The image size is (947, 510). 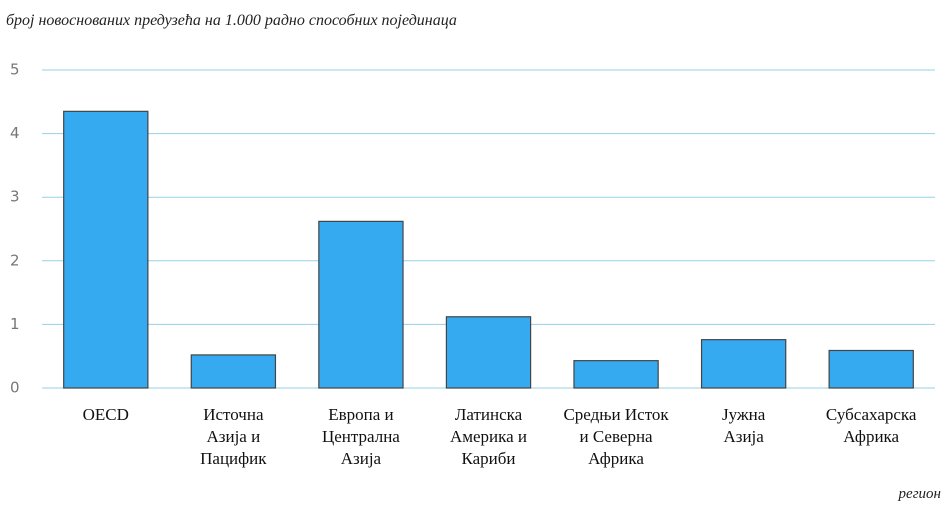 What do you see at coordinates (15, 70) in the screenshot?
I see `y-tick-label: 5` at bounding box center [15, 70].